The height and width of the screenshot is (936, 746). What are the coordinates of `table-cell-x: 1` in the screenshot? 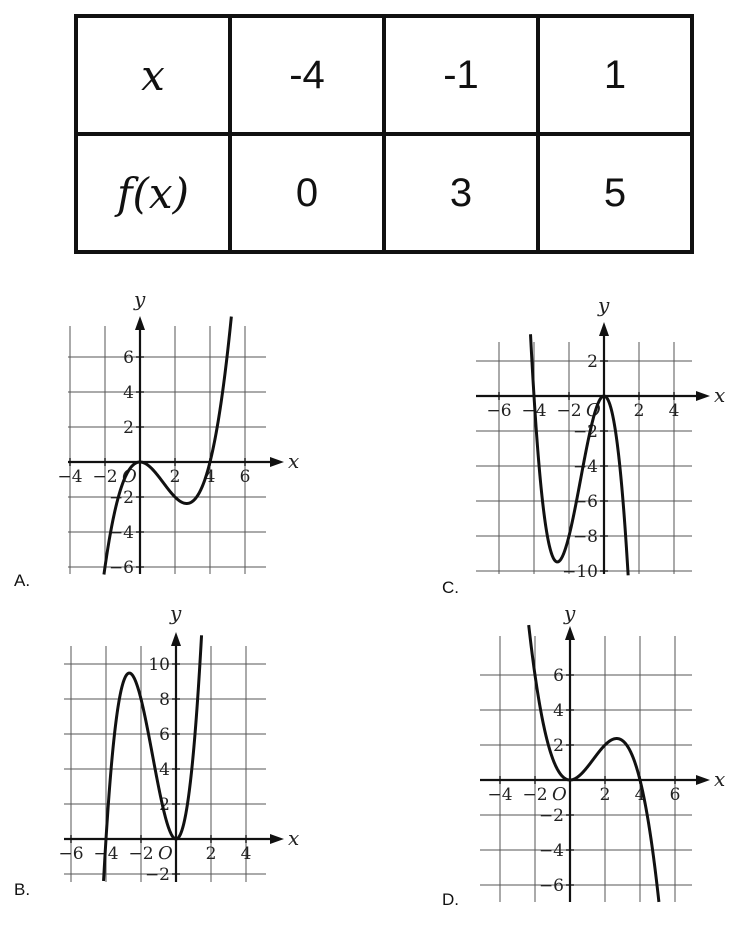 It's located at (615, 75).